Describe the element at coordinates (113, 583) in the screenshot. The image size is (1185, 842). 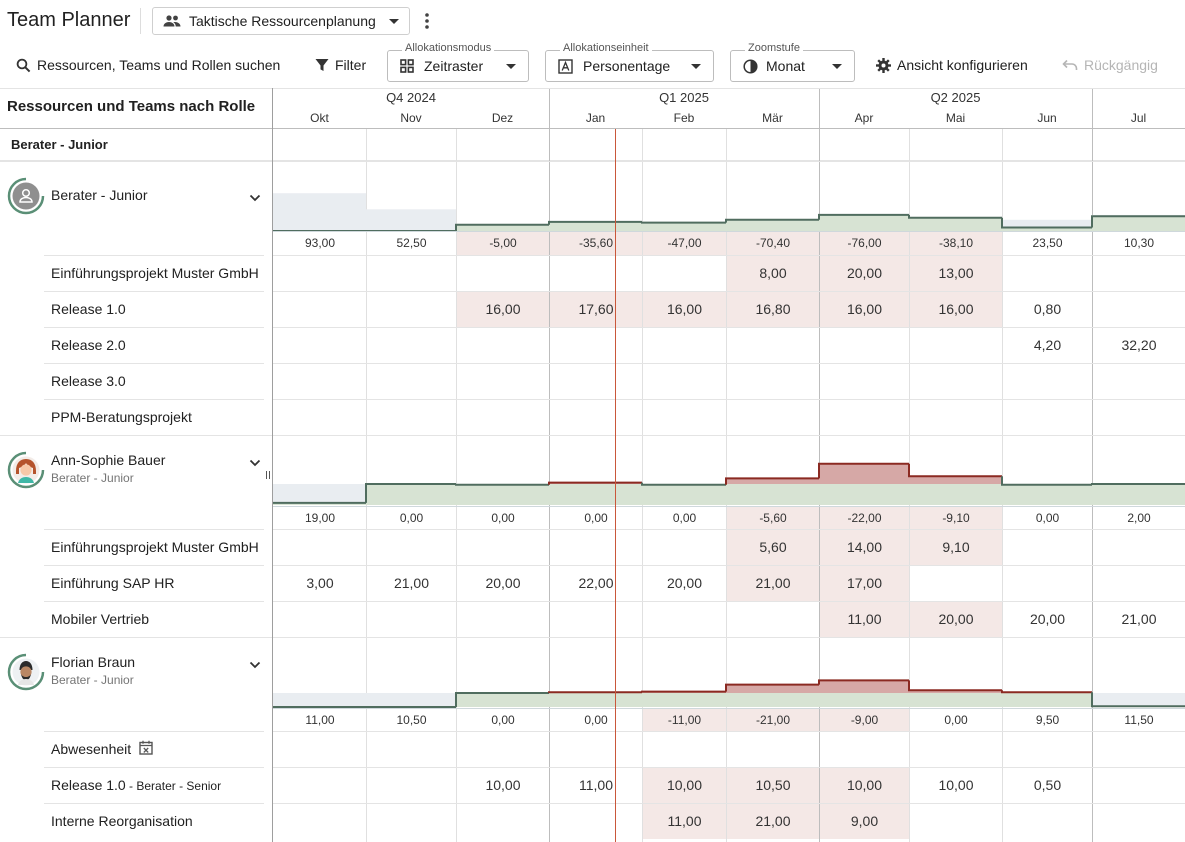
I see `allocation-row-label: Einführung SAP HR` at that location.